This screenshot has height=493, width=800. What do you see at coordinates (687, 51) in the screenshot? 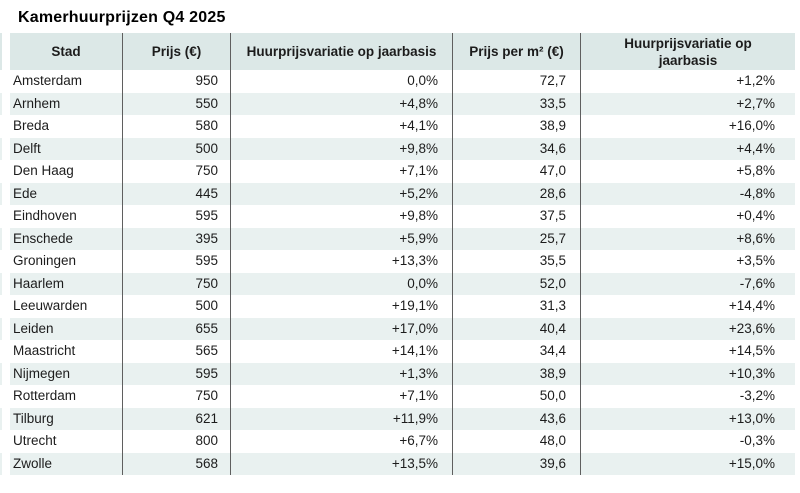
I see `column-header-variatie-m2: Huurprijsvariatie op jaarbasis` at bounding box center [687, 51].